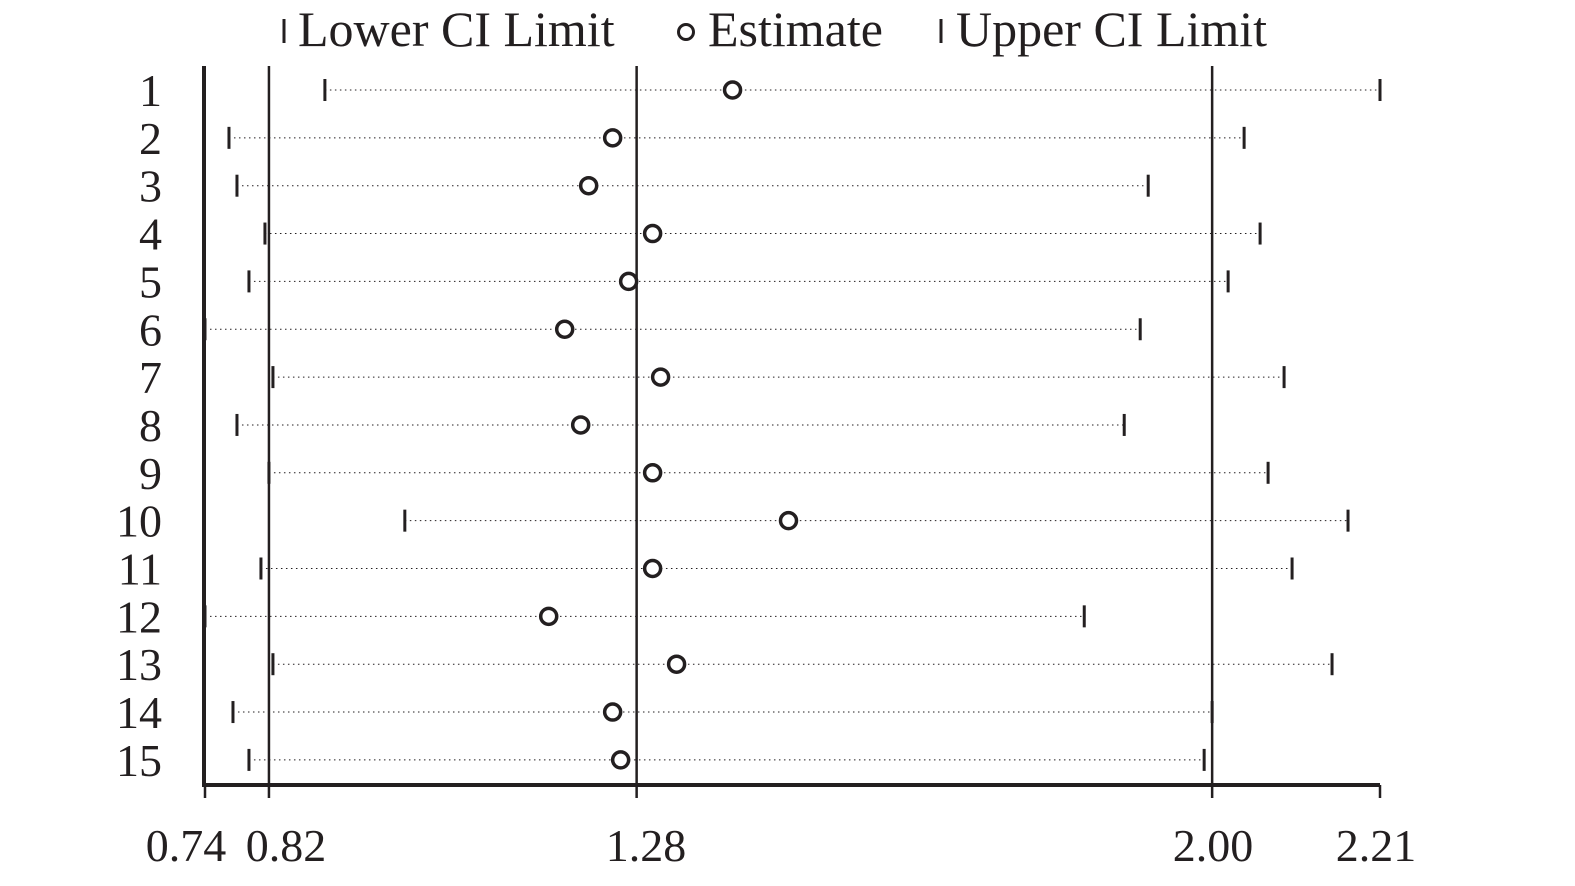  I want to click on legend-label-2: Estimate, so click(795, 29).